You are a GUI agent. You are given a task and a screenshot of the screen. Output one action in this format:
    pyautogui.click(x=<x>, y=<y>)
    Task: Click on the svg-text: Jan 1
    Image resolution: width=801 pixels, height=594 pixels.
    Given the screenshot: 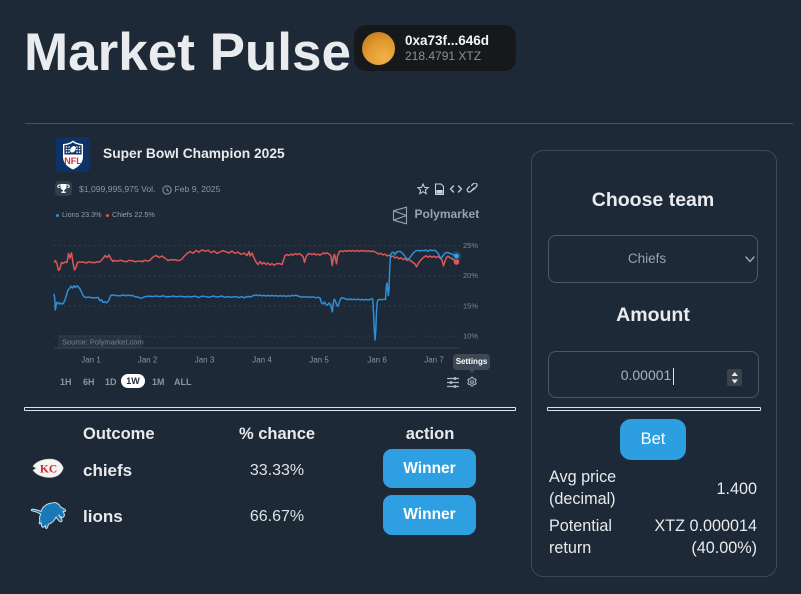 What is the action you would take?
    pyautogui.click(x=91, y=360)
    